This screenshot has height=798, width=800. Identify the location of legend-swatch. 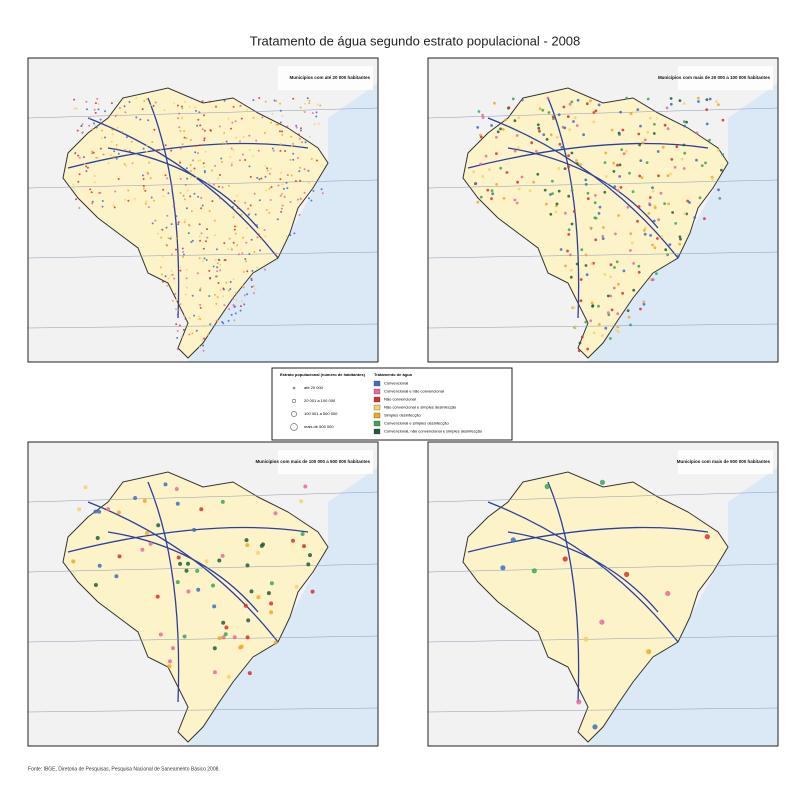
(377, 423).